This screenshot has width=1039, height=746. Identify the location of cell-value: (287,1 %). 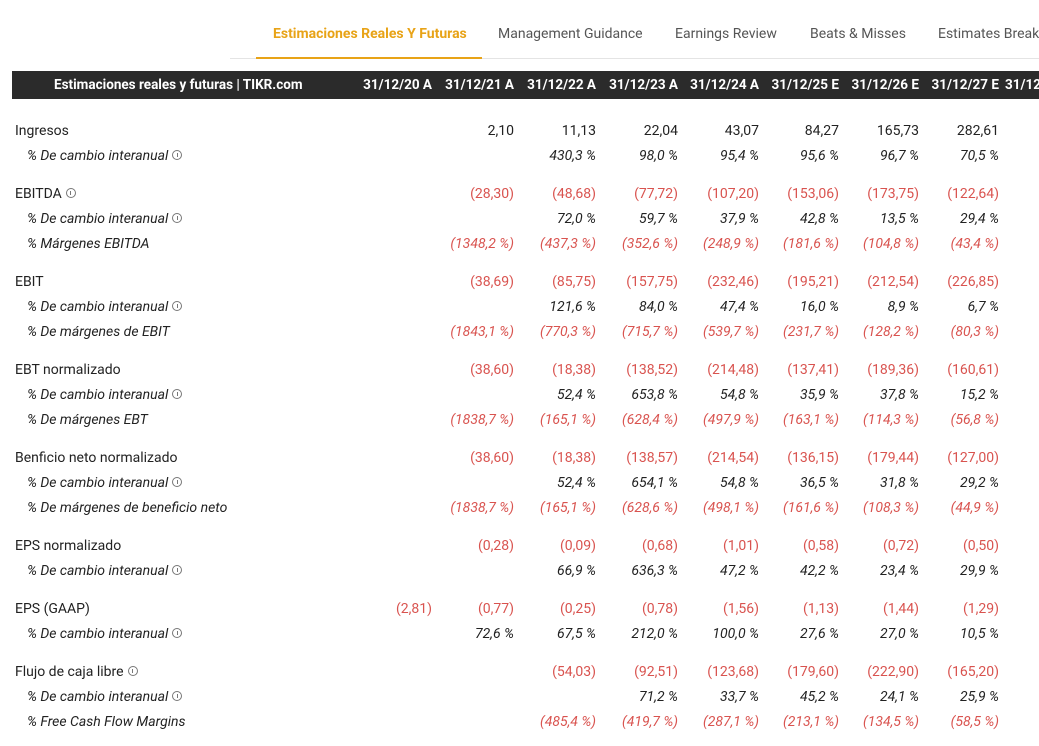
(731, 722).